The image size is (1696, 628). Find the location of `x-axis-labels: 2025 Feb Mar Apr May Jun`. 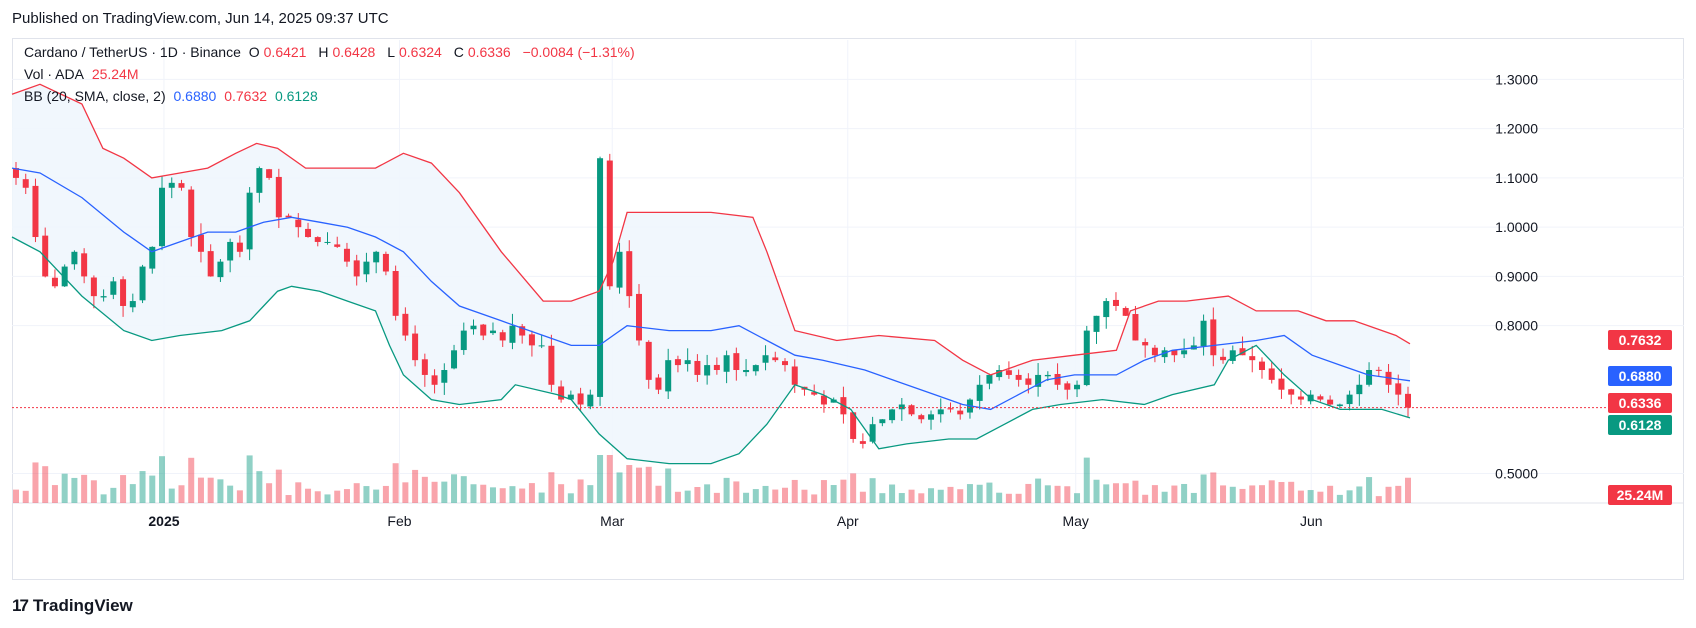

x-axis-labels: 2025 Feb Mar Apr May Jun is located at coordinates (735, 521).